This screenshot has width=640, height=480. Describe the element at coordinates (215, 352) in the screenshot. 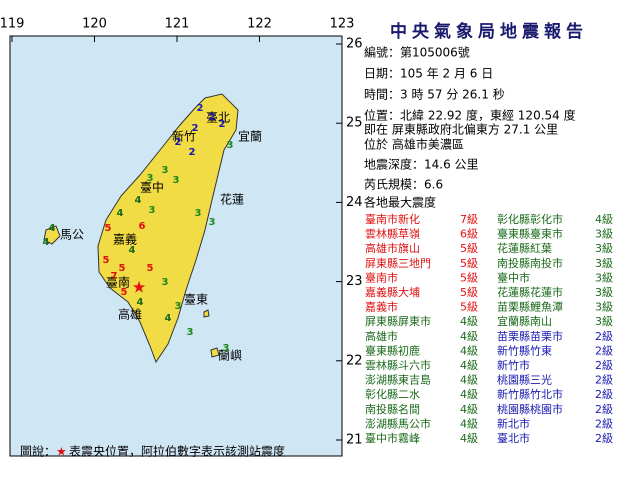

I see `lanyu` at that location.